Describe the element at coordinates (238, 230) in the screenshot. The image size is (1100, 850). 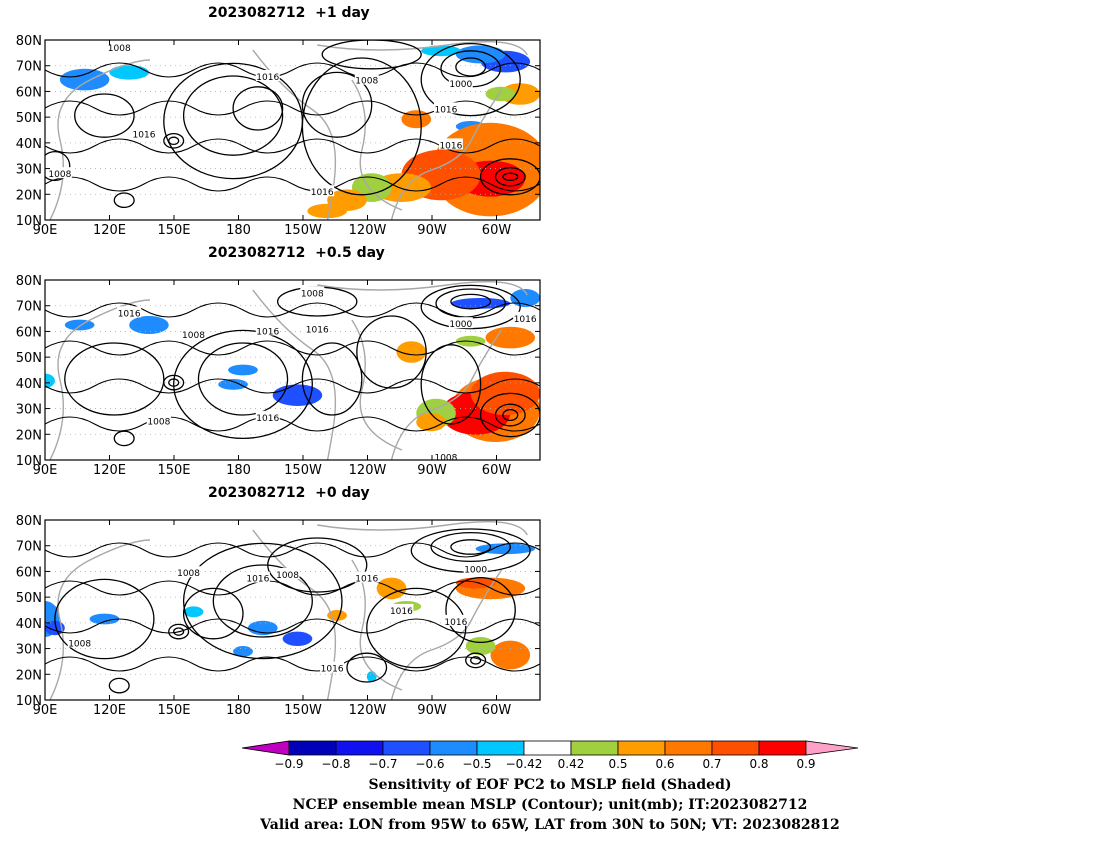
I see `lon-label: 180` at that location.